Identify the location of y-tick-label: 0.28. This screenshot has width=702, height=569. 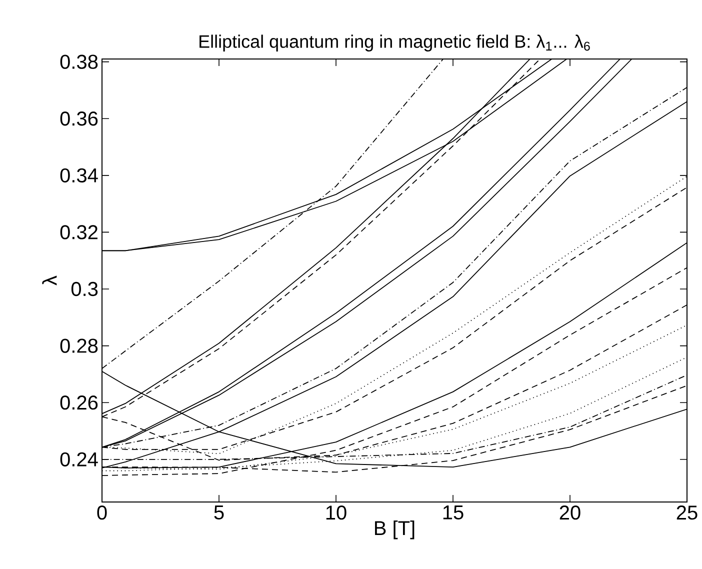
(79, 345).